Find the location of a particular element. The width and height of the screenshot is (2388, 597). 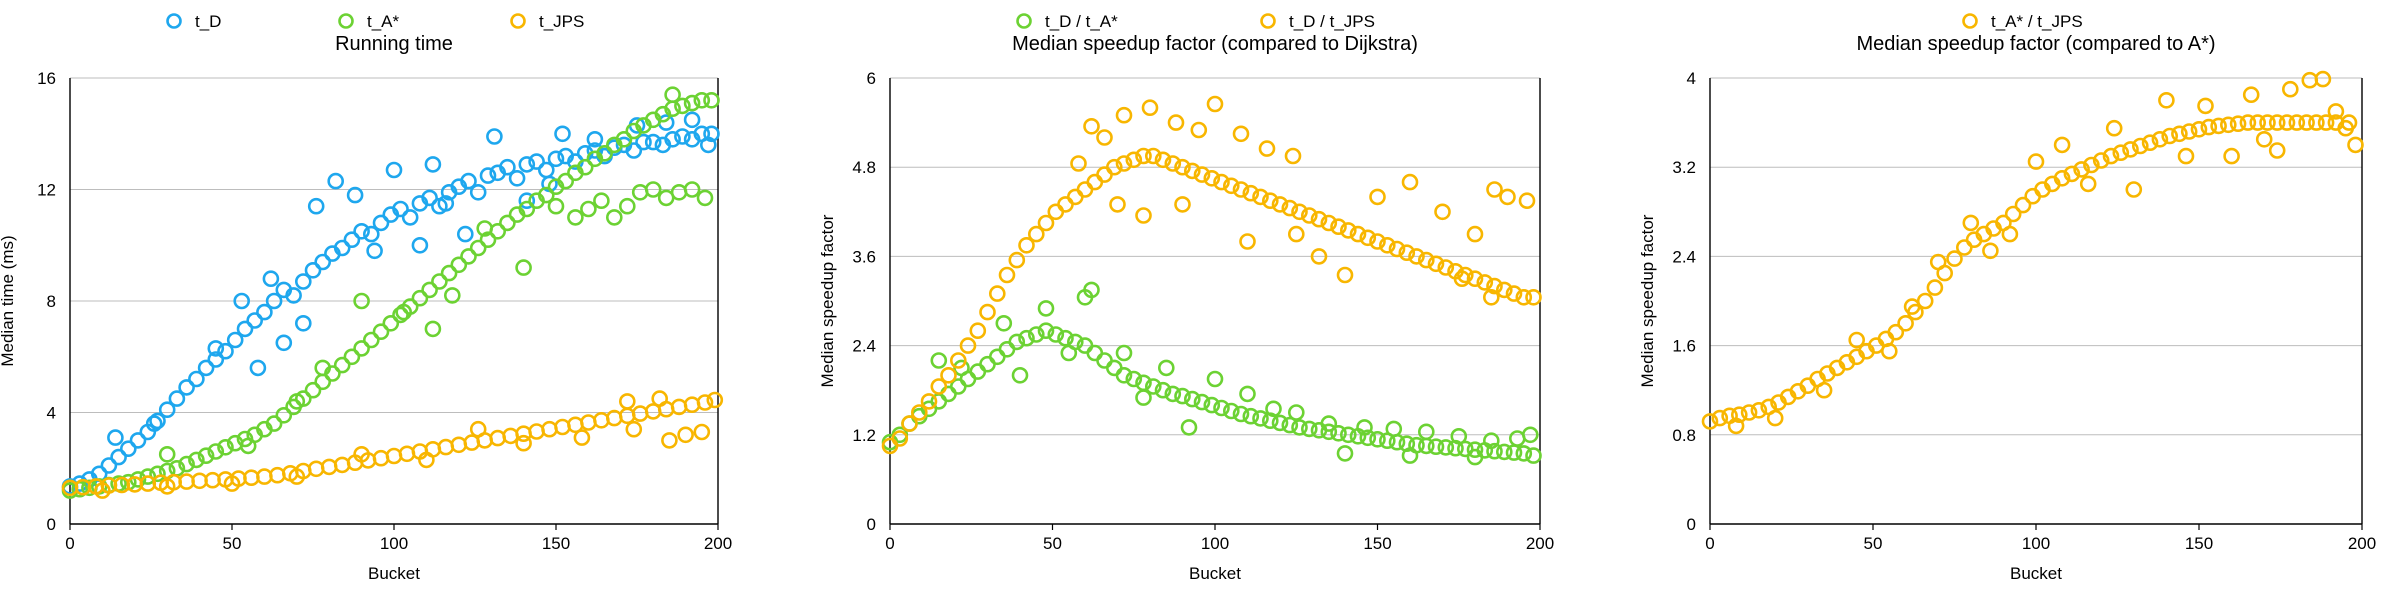

legend-label-2-2: t_D / t_JPS is located at coordinates (1332, 21).